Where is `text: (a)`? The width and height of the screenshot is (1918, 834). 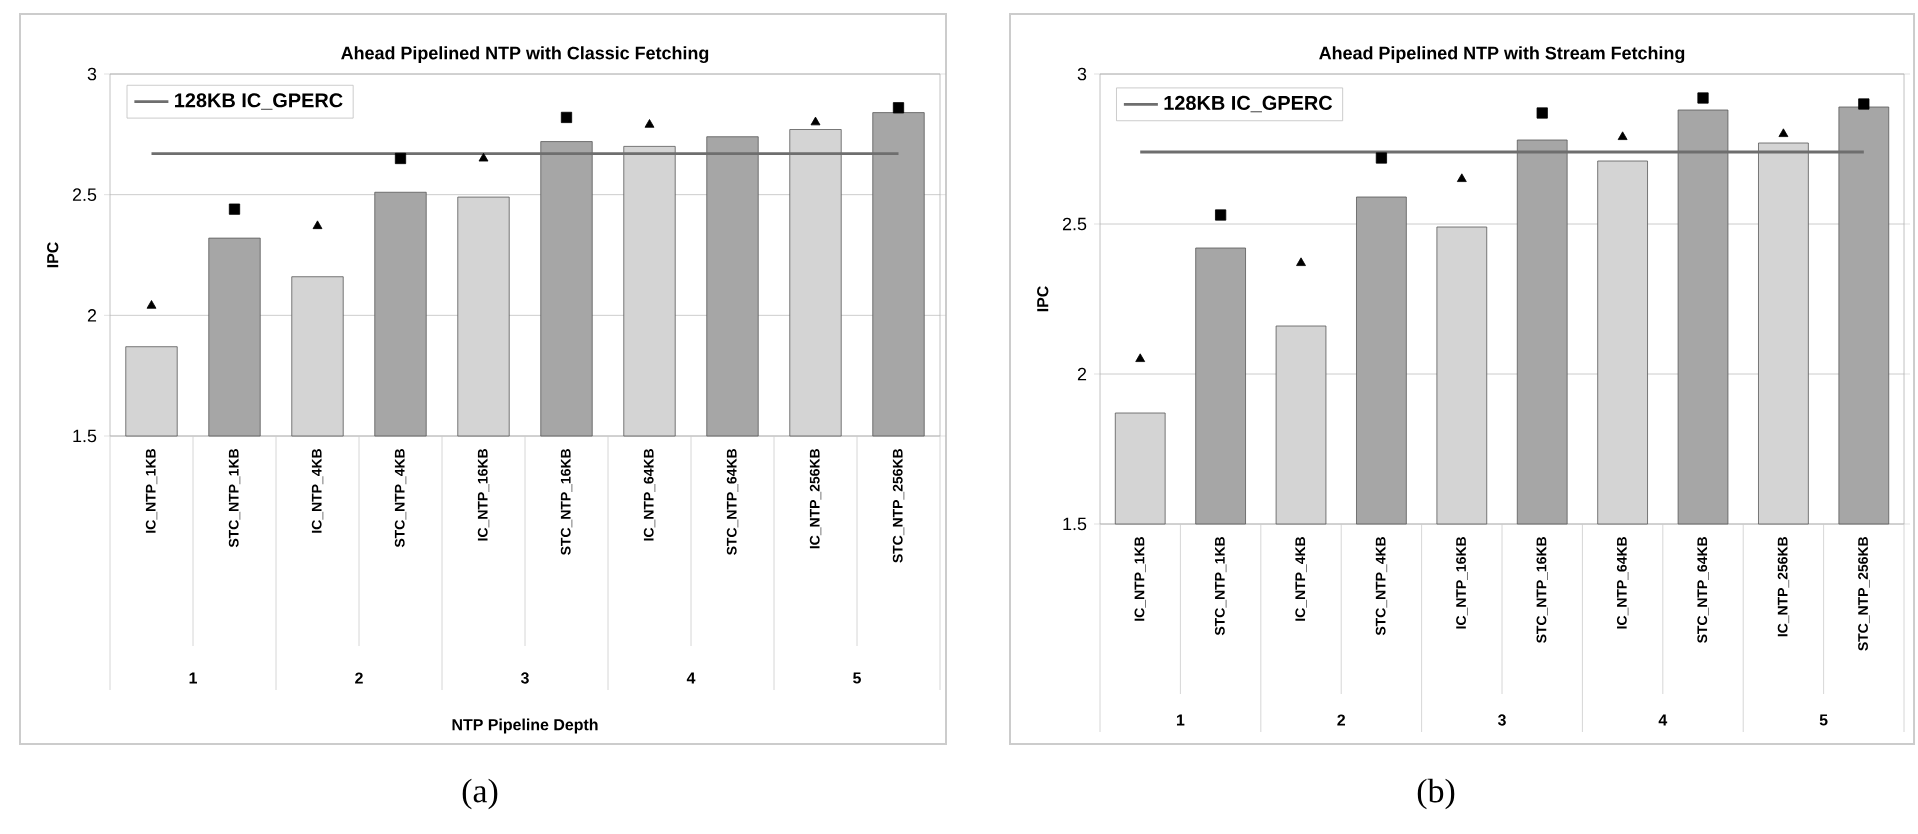 text: (a) is located at coordinates (480, 794).